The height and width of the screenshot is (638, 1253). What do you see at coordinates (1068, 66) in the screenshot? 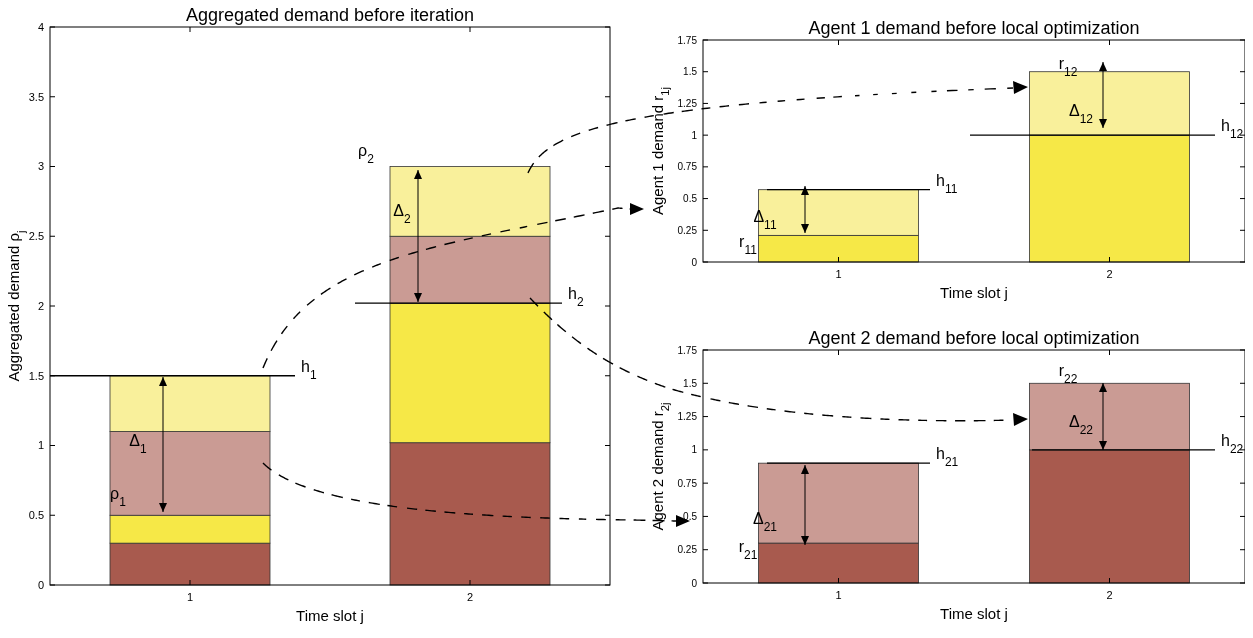
I see `annotation: r$_{12}$` at bounding box center [1068, 66].